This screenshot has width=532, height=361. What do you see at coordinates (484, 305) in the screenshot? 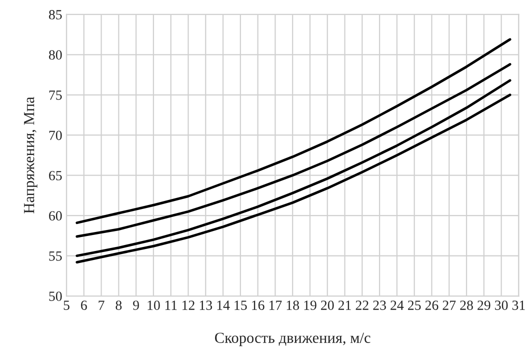
I see `x-tick-label: 29` at bounding box center [484, 305].